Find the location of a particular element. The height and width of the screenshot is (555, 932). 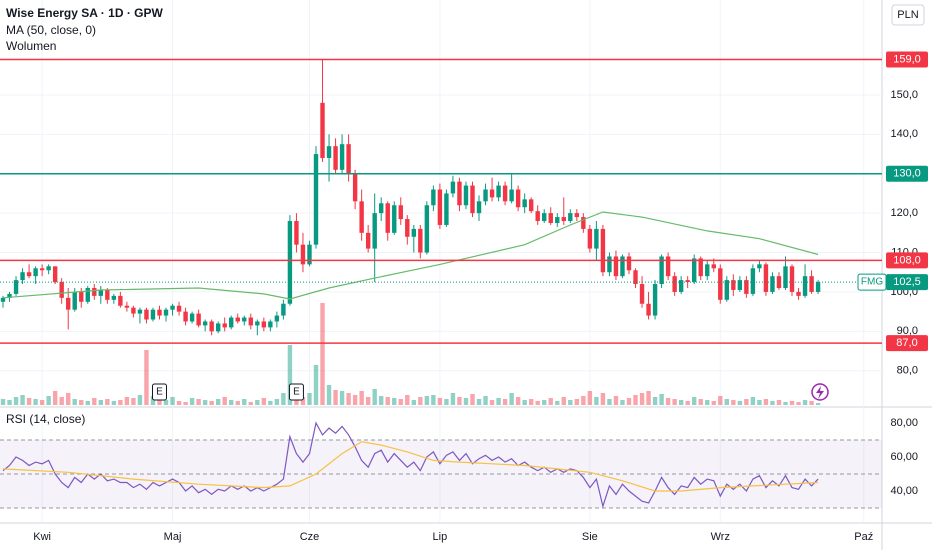

level-label: 159,0 is located at coordinates (907, 59).